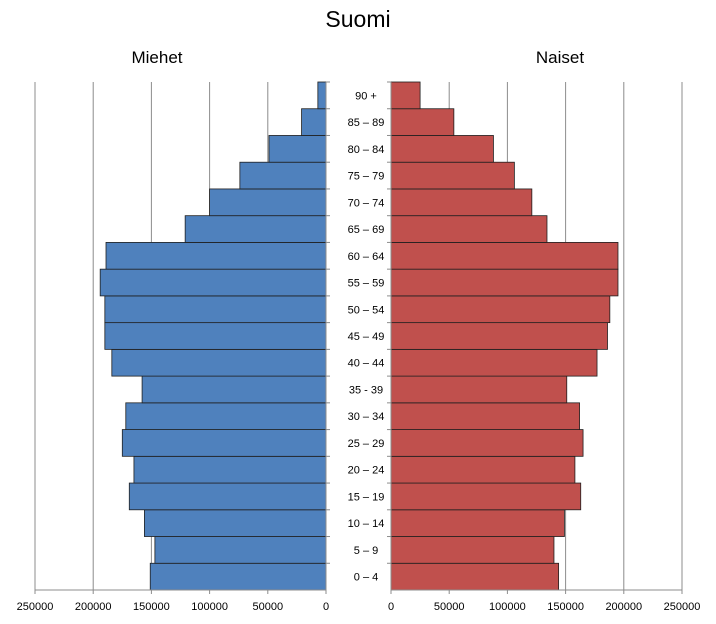 This screenshot has height=624, width=716. I want to click on right-axis-ticks: 0 50000 100000 150000 200000 250000, so click(544, 601).